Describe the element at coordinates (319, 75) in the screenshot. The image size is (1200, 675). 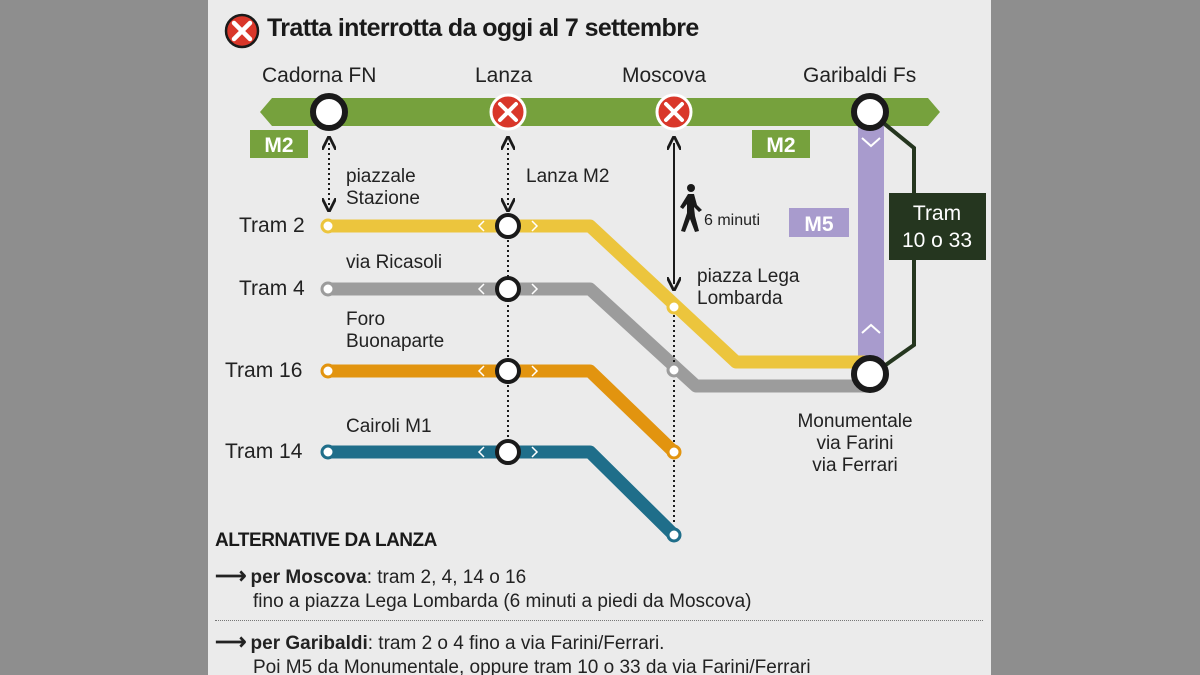
I see `station-label-cadorna: Cadorna FN` at that location.